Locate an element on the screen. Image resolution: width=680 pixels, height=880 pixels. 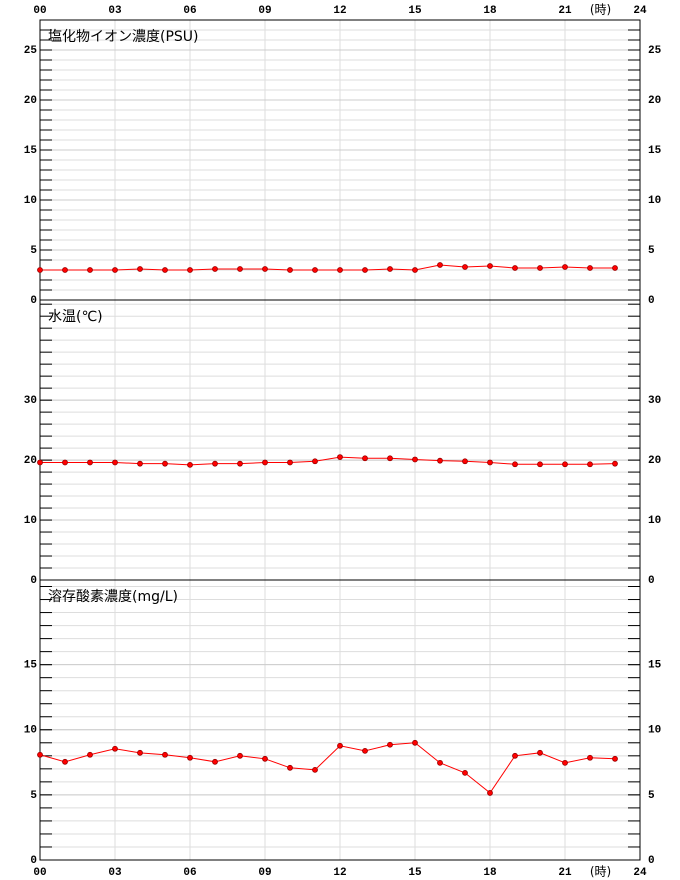
x-tick-label: 09 is located at coordinates (264, 873).